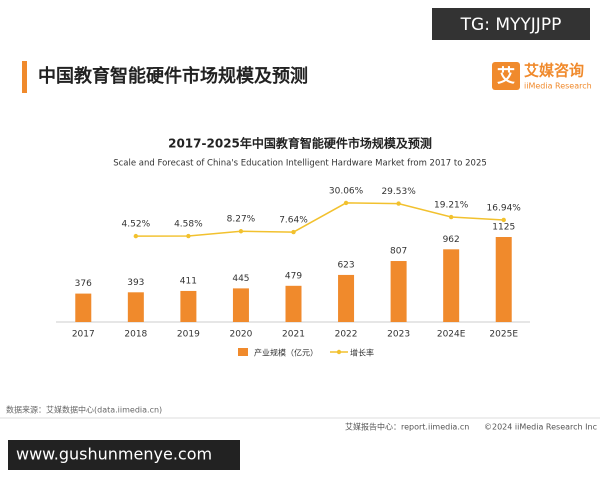 Image resolution: width=600 pixels, height=480 pixels. Describe the element at coordinates (398, 192) in the screenshot. I see `growth-label: 29.53%` at that location.